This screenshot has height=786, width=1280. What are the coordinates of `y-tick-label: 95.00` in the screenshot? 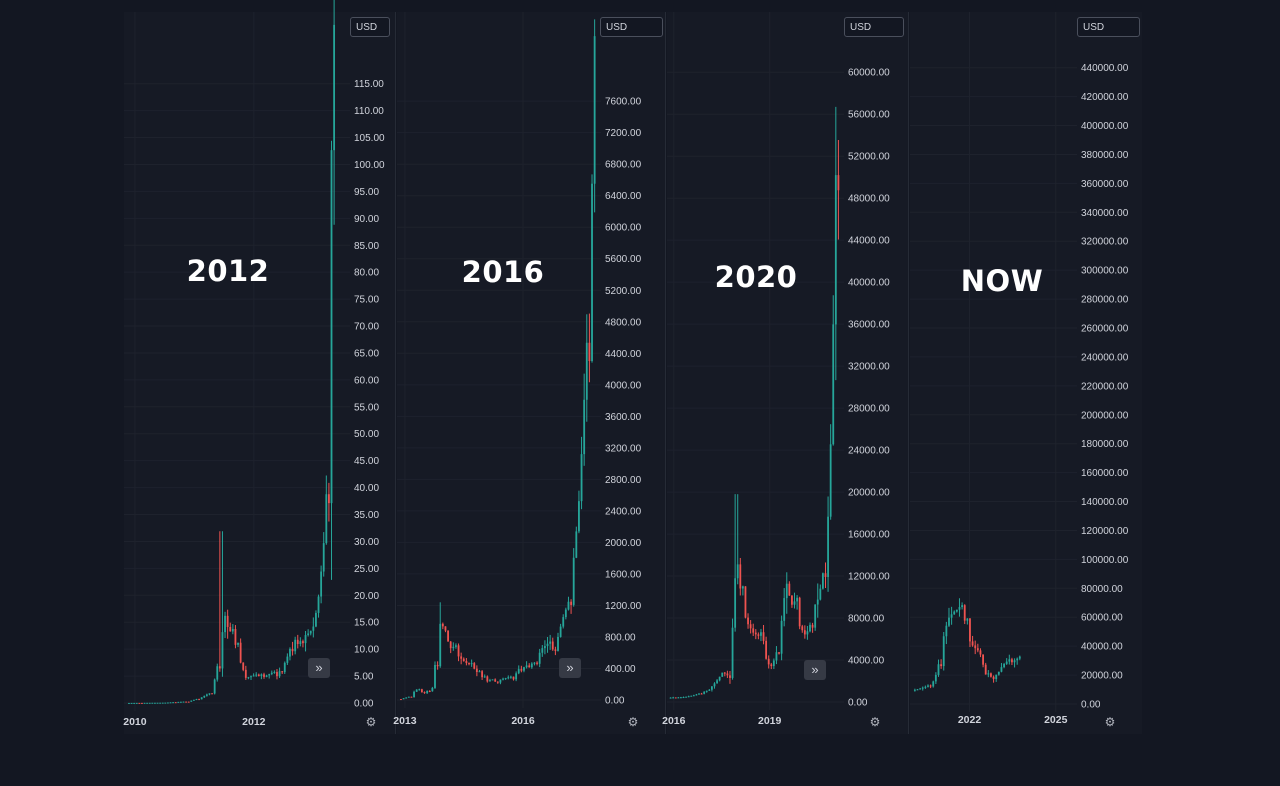 It's located at (366, 192).